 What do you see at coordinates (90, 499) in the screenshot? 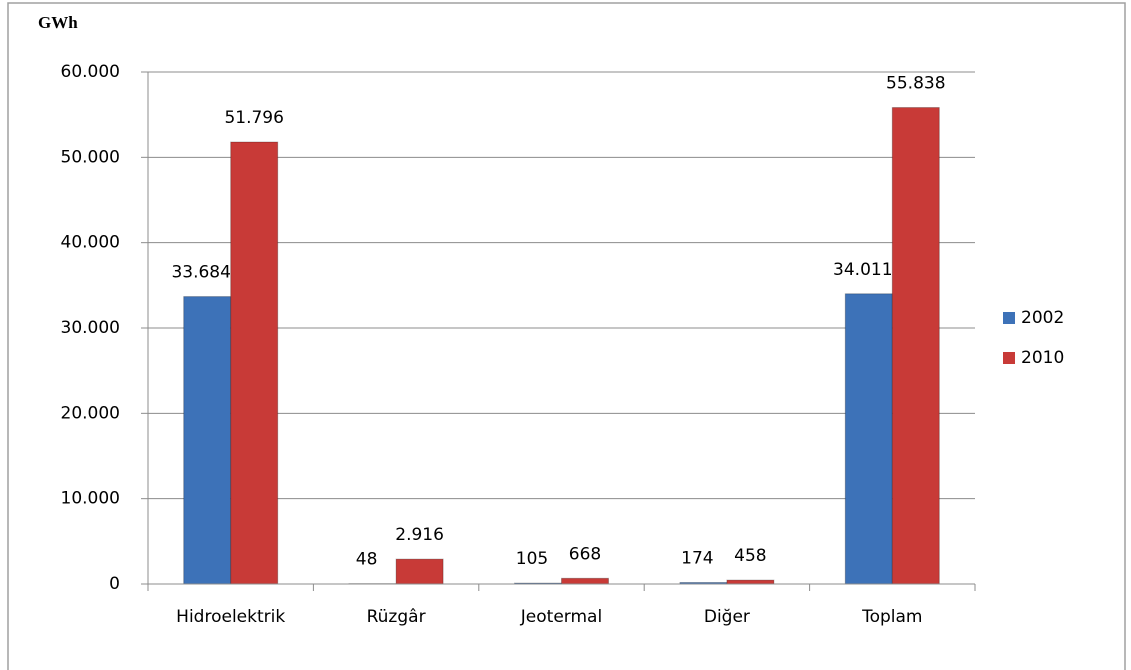
I see `y-tick-label: 10.000` at bounding box center [90, 499].